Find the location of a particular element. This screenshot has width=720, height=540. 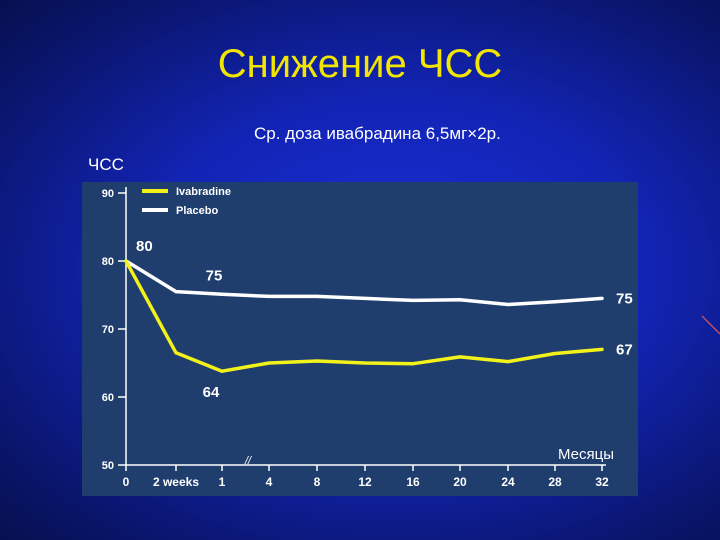

data-label-ivabradine: 64 is located at coordinates (211, 392).